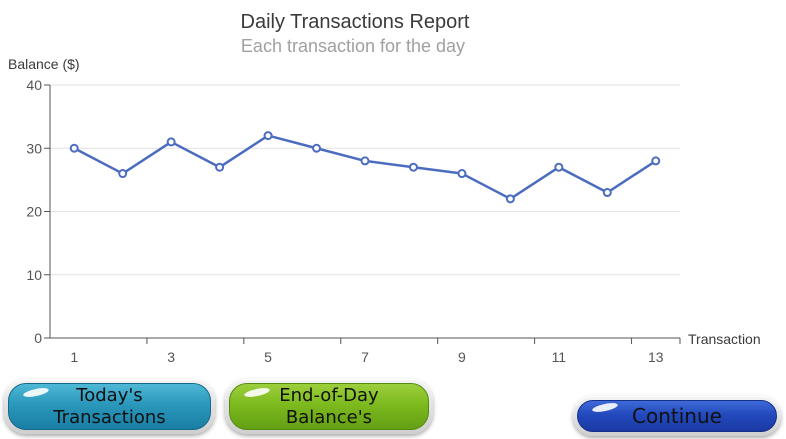 The width and height of the screenshot is (786, 439). Describe the element at coordinates (74, 357) in the screenshot. I see `x-tick-label: 1` at that location.